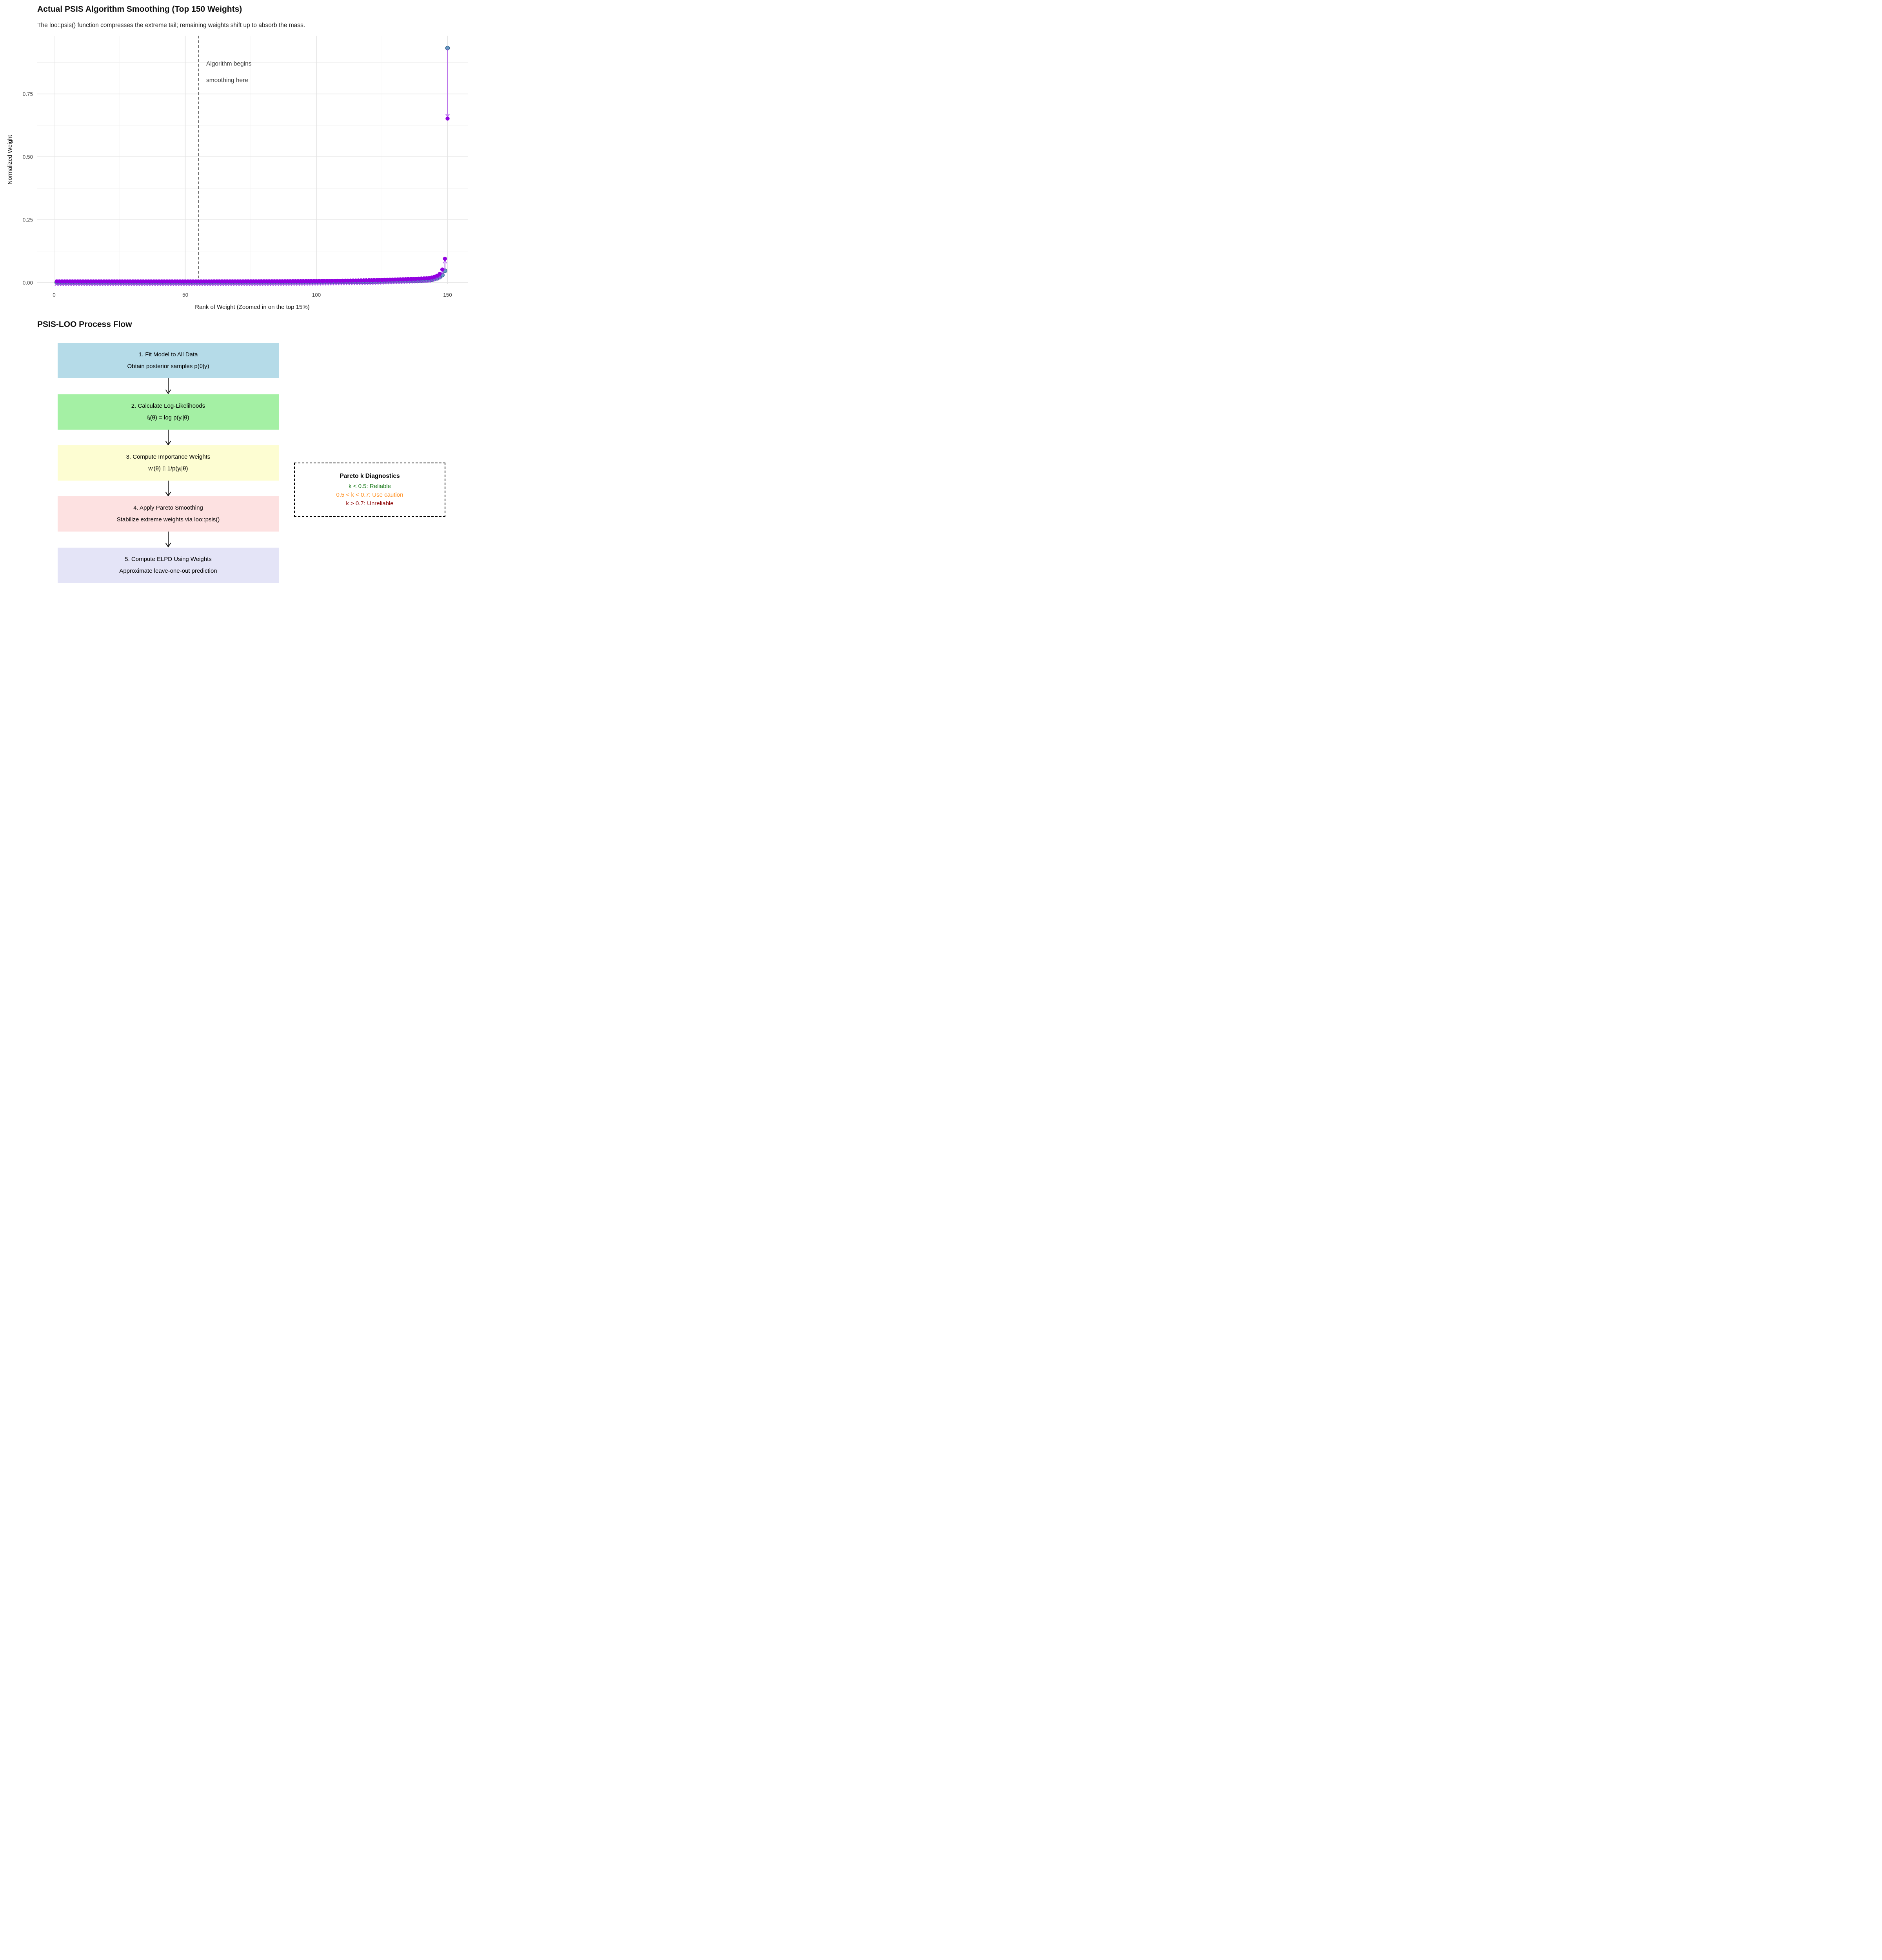 The width and height of the screenshot is (1882, 1960). What do you see at coordinates (168, 457) in the screenshot?
I see `flow-box-3-title: 3. Compute Importance Weights` at bounding box center [168, 457].